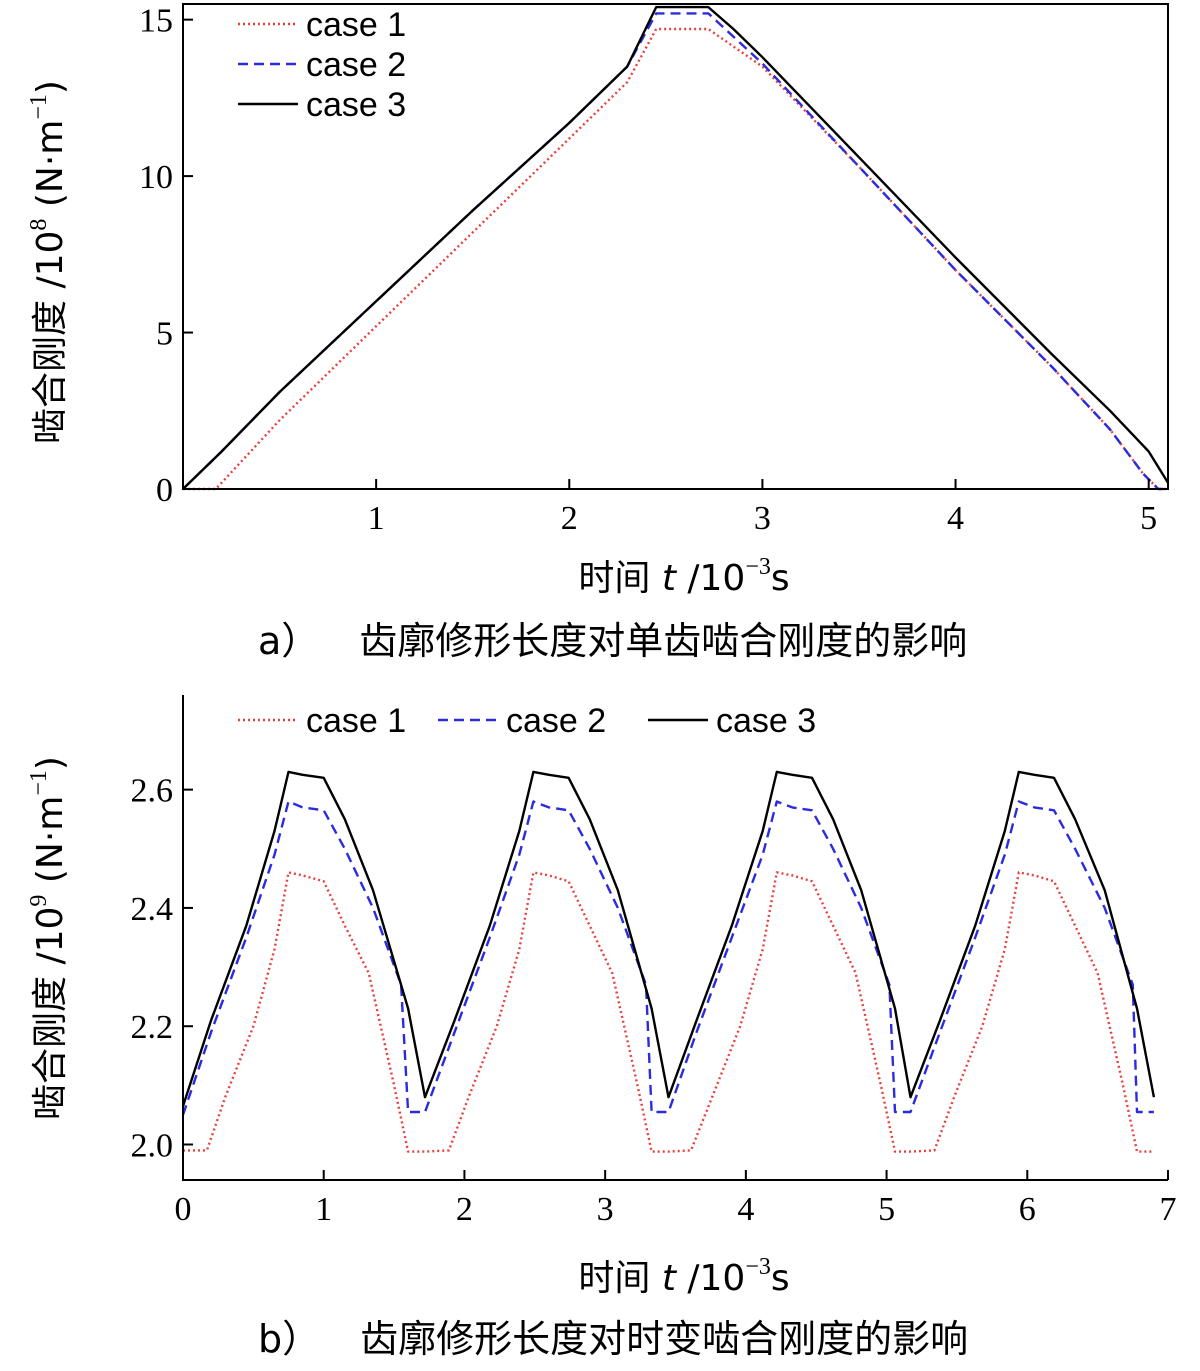 The width and height of the screenshot is (1200, 1371). Describe the element at coordinates (766, 721) in the screenshot. I see `chart-b-legend-label-2: case 3` at that location.